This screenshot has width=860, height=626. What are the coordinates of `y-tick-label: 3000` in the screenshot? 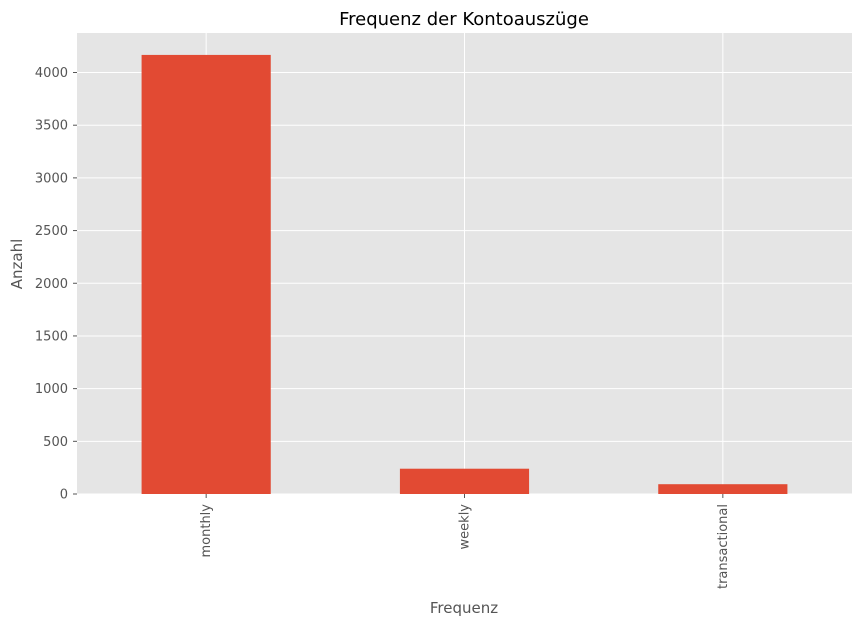 It's located at (51, 178).